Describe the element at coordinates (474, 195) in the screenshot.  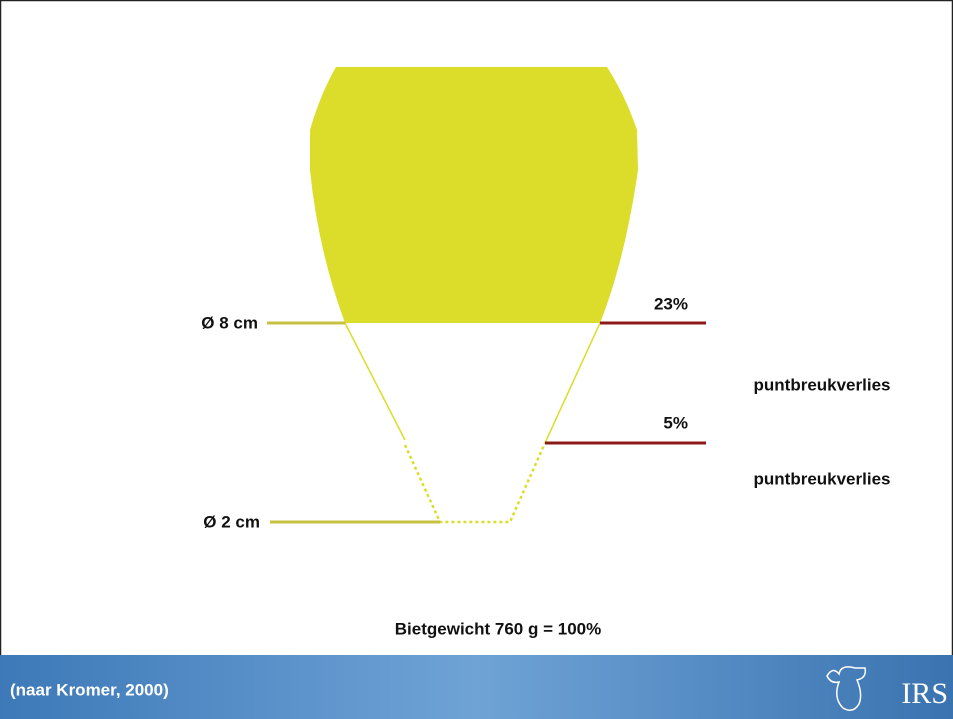
I see `beet-body` at that location.